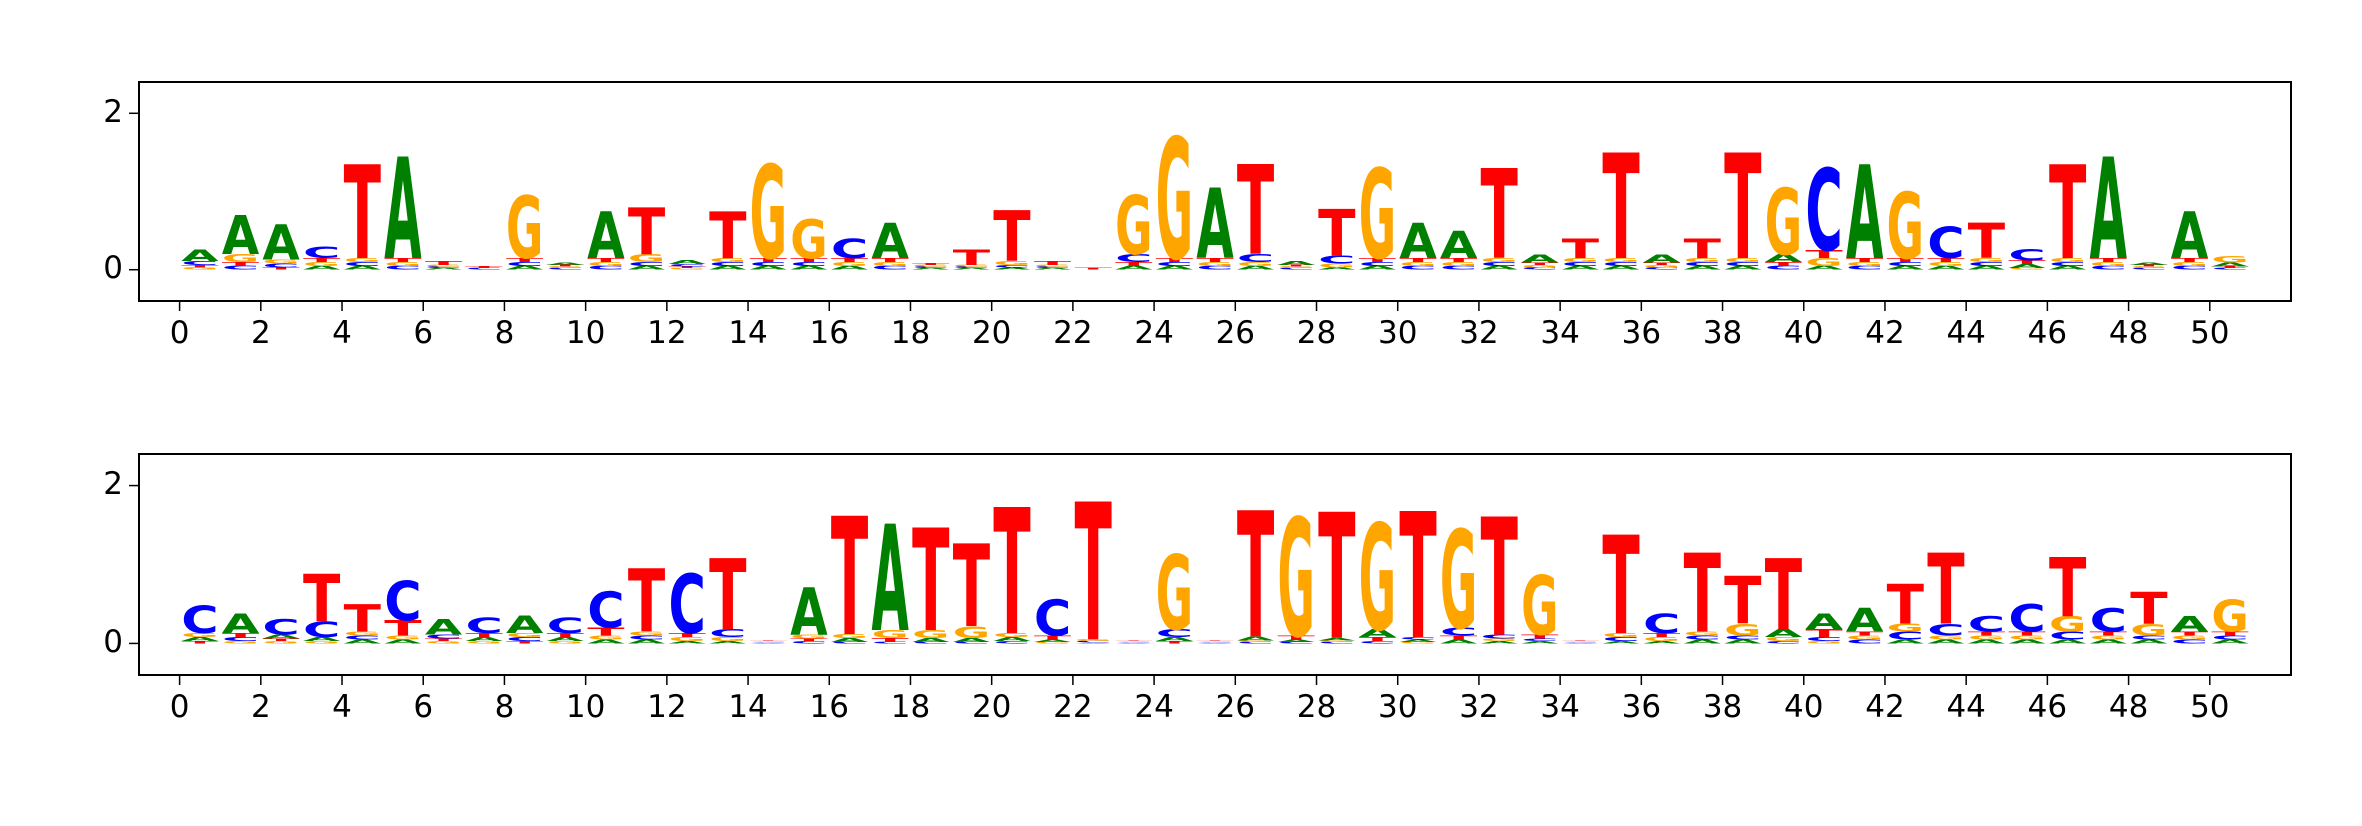 The width and height of the screenshot is (2362, 826). Describe the element at coordinates (991, 707) in the screenshot. I see `x-tick-label: 20` at that location.